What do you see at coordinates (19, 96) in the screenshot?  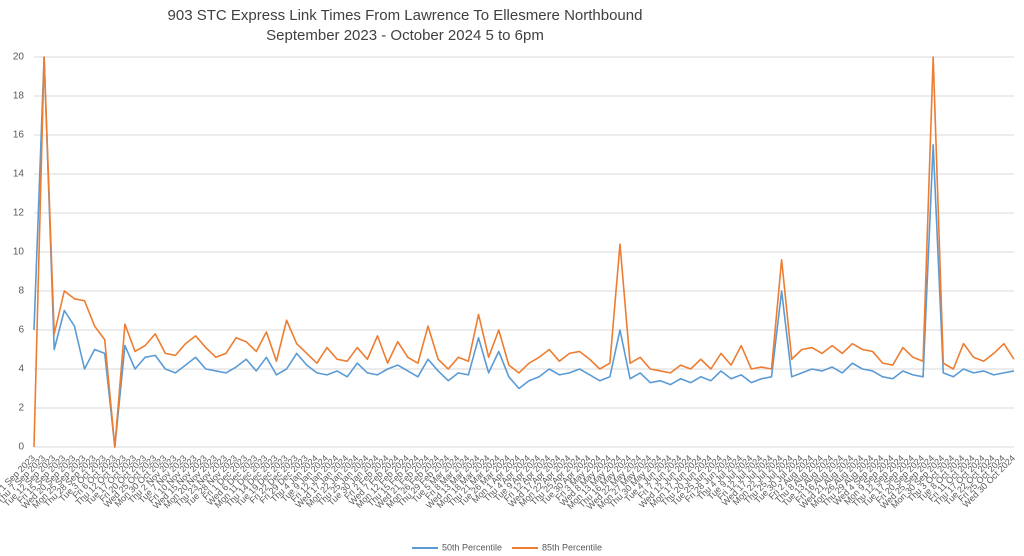 I see `y-tick-label: 18` at bounding box center [19, 96].